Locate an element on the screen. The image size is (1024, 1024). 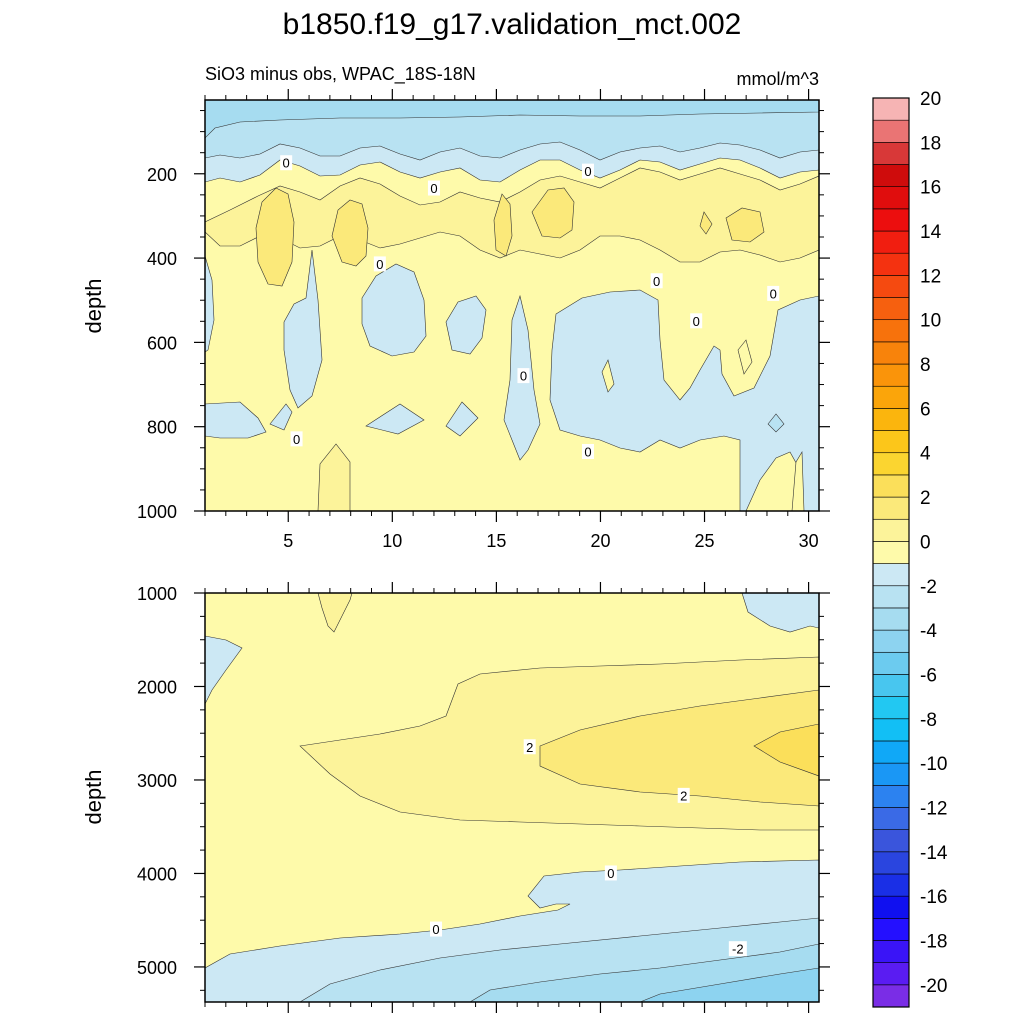
contour-label: -2 is located at coordinates (738, 949).